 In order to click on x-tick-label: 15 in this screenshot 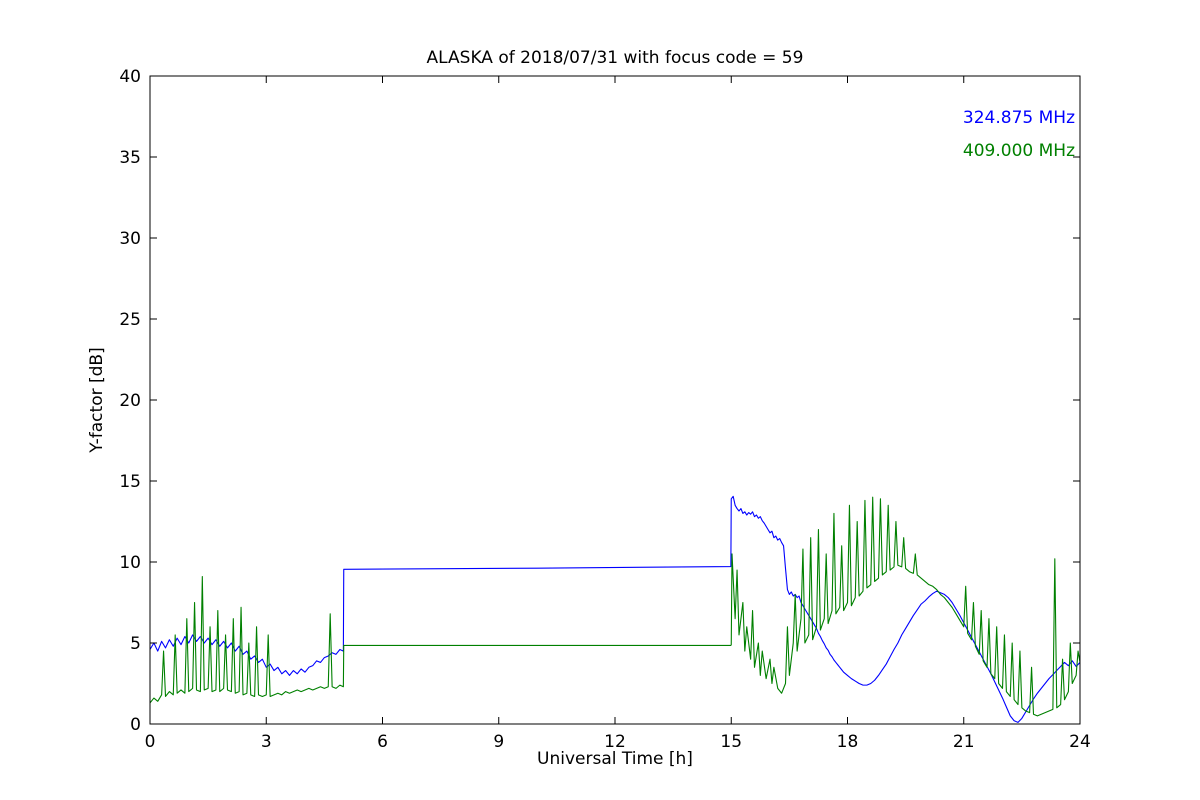, I will do `click(731, 742)`.